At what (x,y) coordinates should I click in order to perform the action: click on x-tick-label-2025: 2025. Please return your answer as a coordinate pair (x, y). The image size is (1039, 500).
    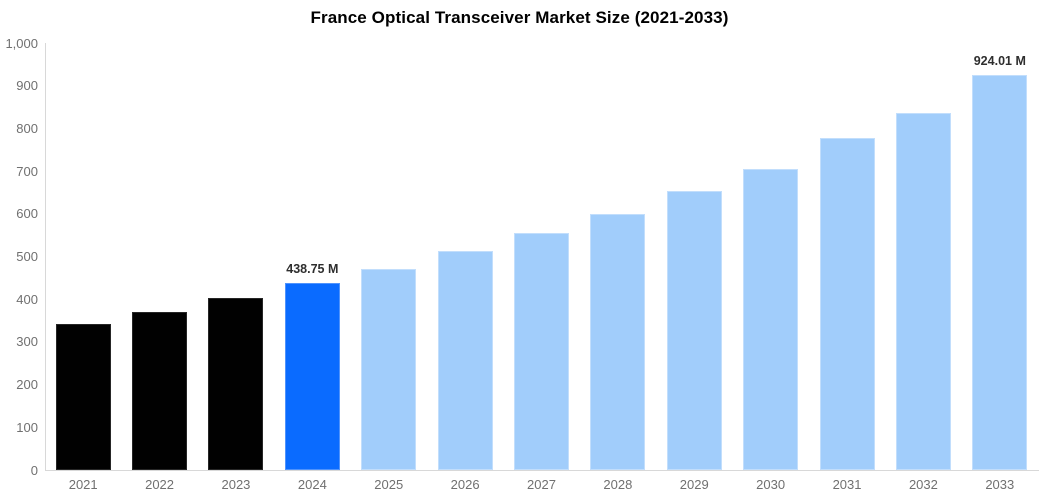
    Looking at the image, I should click on (389, 484).